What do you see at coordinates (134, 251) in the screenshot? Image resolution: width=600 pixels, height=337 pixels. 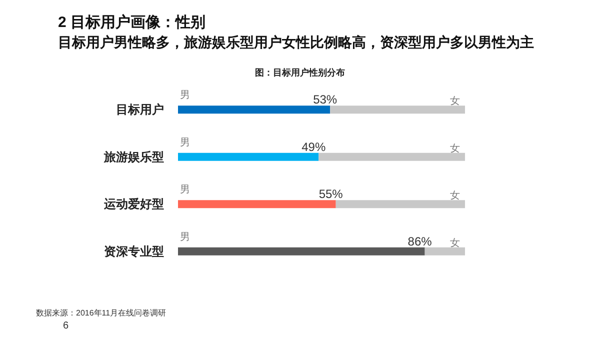 I see `y-tick-label: 资深专业型` at bounding box center [134, 251].